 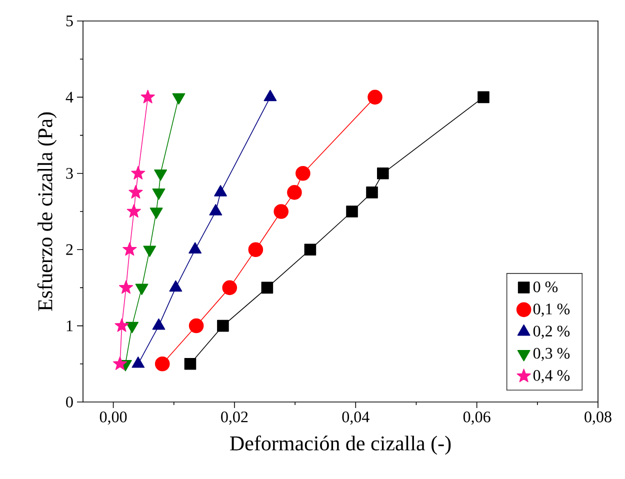 What do you see at coordinates (69, 249) in the screenshot?
I see `y-tick-label: 2` at bounding box center [69, 249].